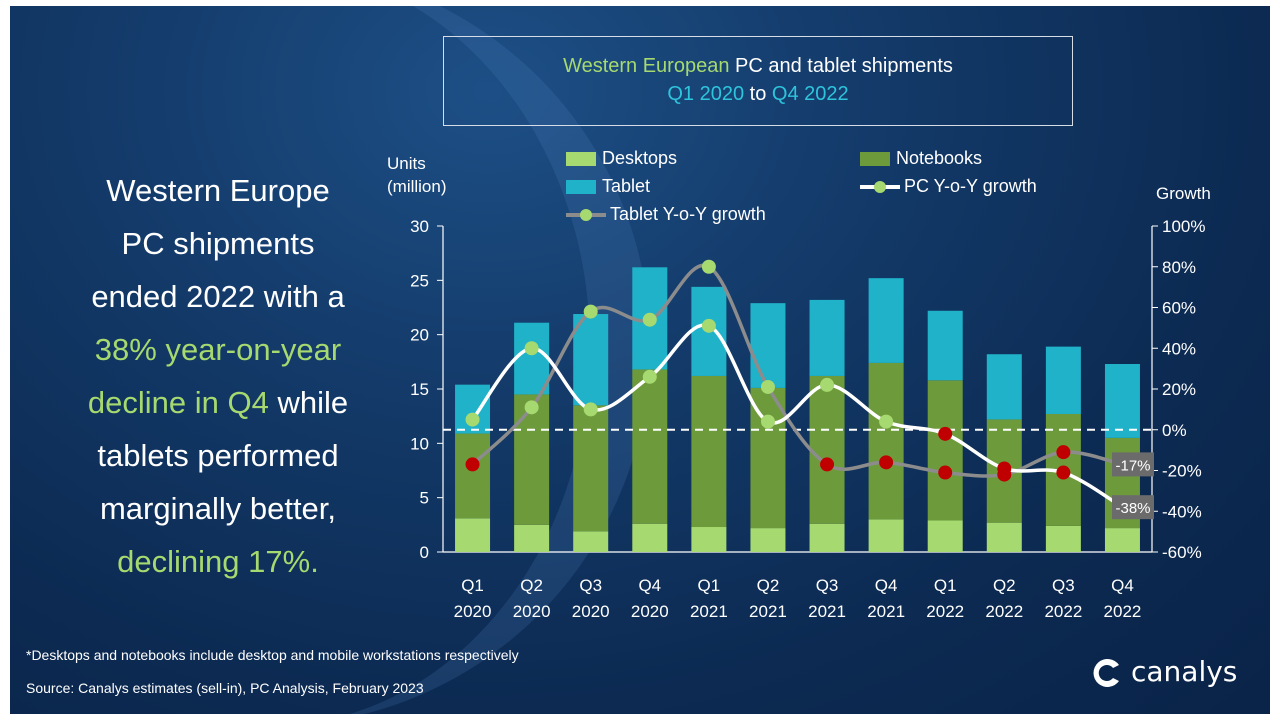 This screenshot has height=720, width=1280. What do you see at coordinates (218, 349) in the screenshot?
I see `headline-line-4: 38% year-on-year` at bounding box center [218, 349].